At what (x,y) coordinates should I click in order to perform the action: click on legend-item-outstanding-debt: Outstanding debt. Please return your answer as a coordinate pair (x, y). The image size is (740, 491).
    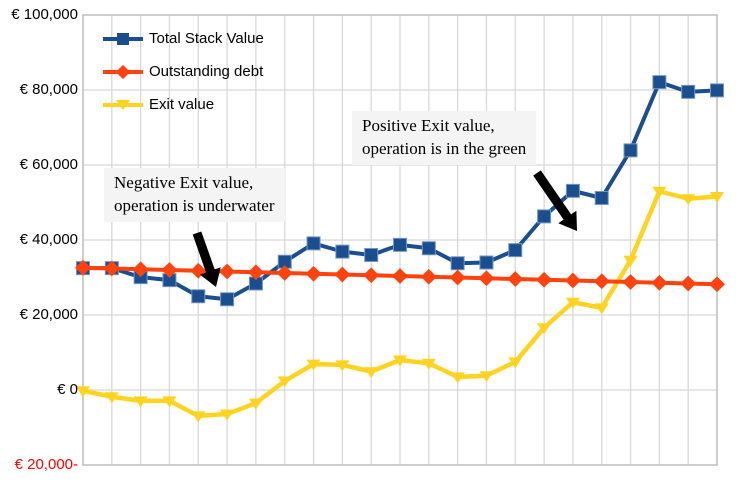
    Looking at the image, I should click on (183, 71).